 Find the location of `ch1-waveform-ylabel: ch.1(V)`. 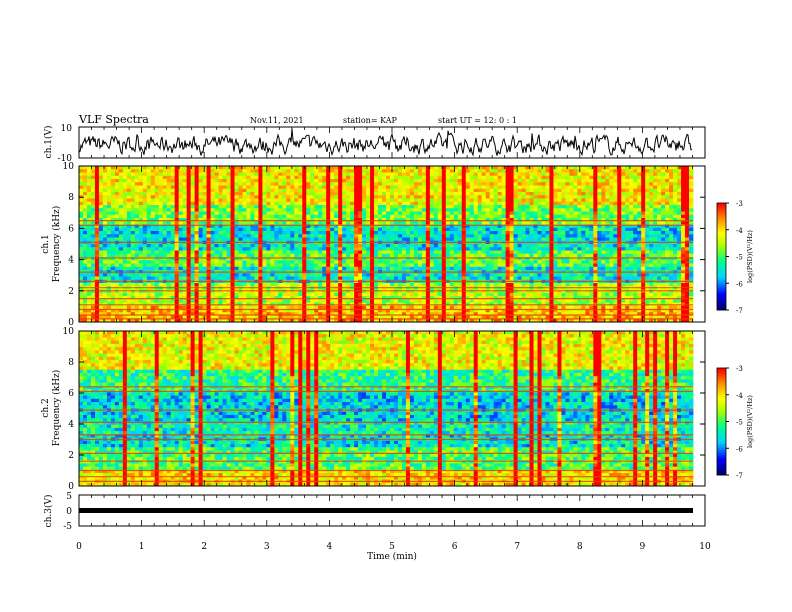

ch1-waveform-ylabel: ch.1(V) is located at coordinates (48, 142).